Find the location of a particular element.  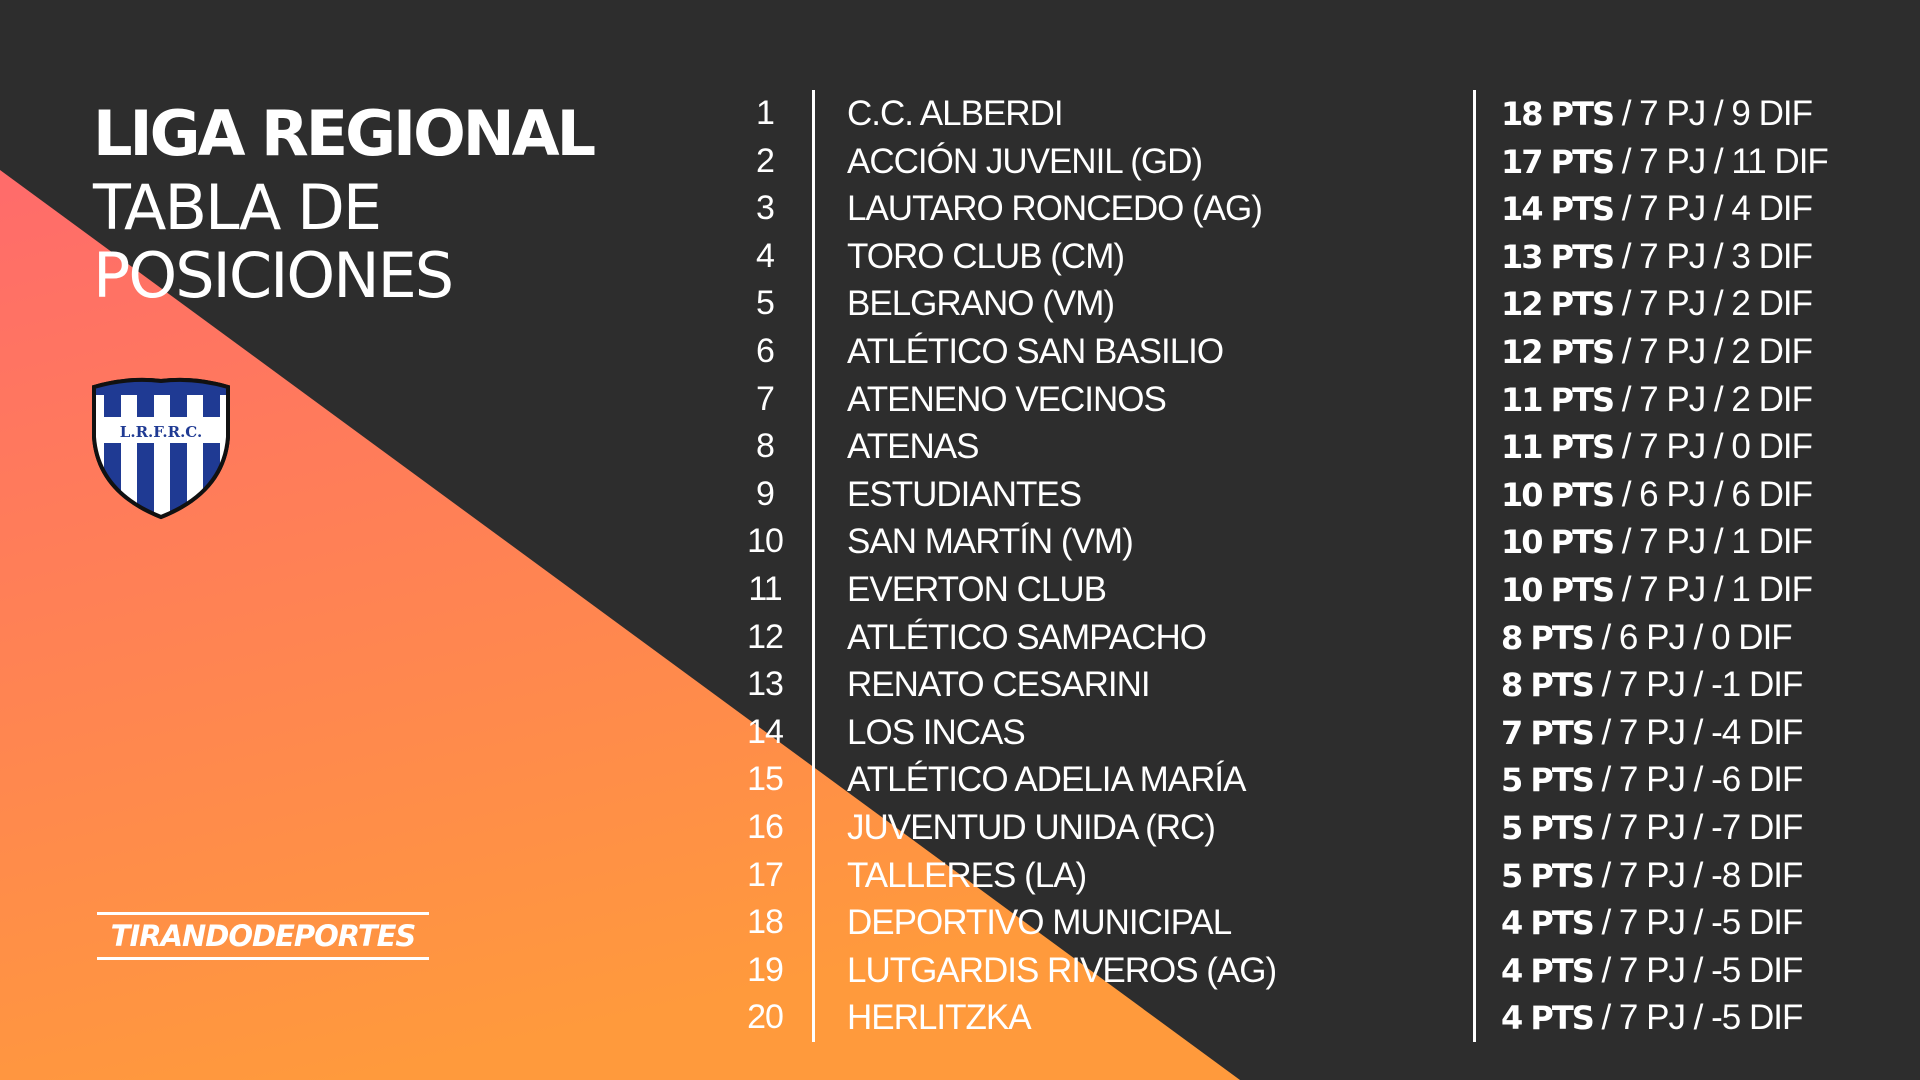

standing-position: 11 is located at coordinates (765, 588).